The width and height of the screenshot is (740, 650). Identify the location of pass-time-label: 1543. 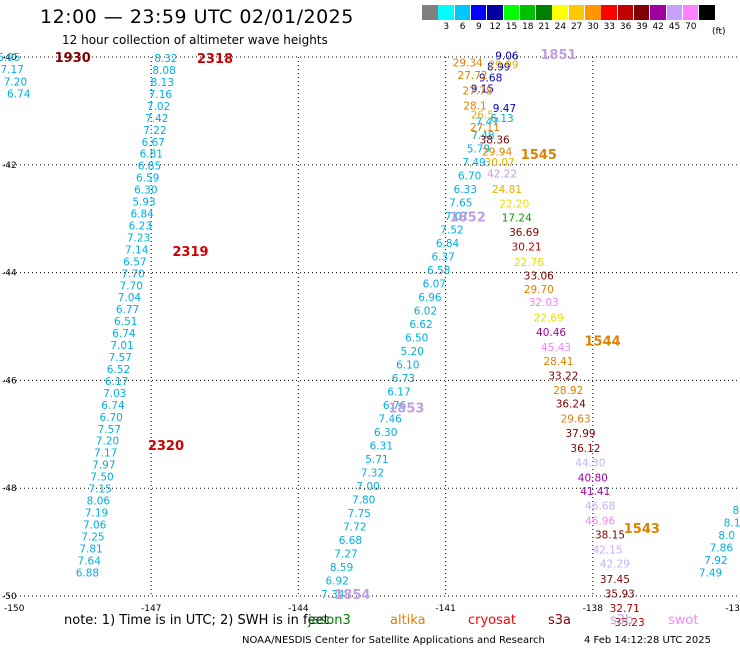
(642, 529).